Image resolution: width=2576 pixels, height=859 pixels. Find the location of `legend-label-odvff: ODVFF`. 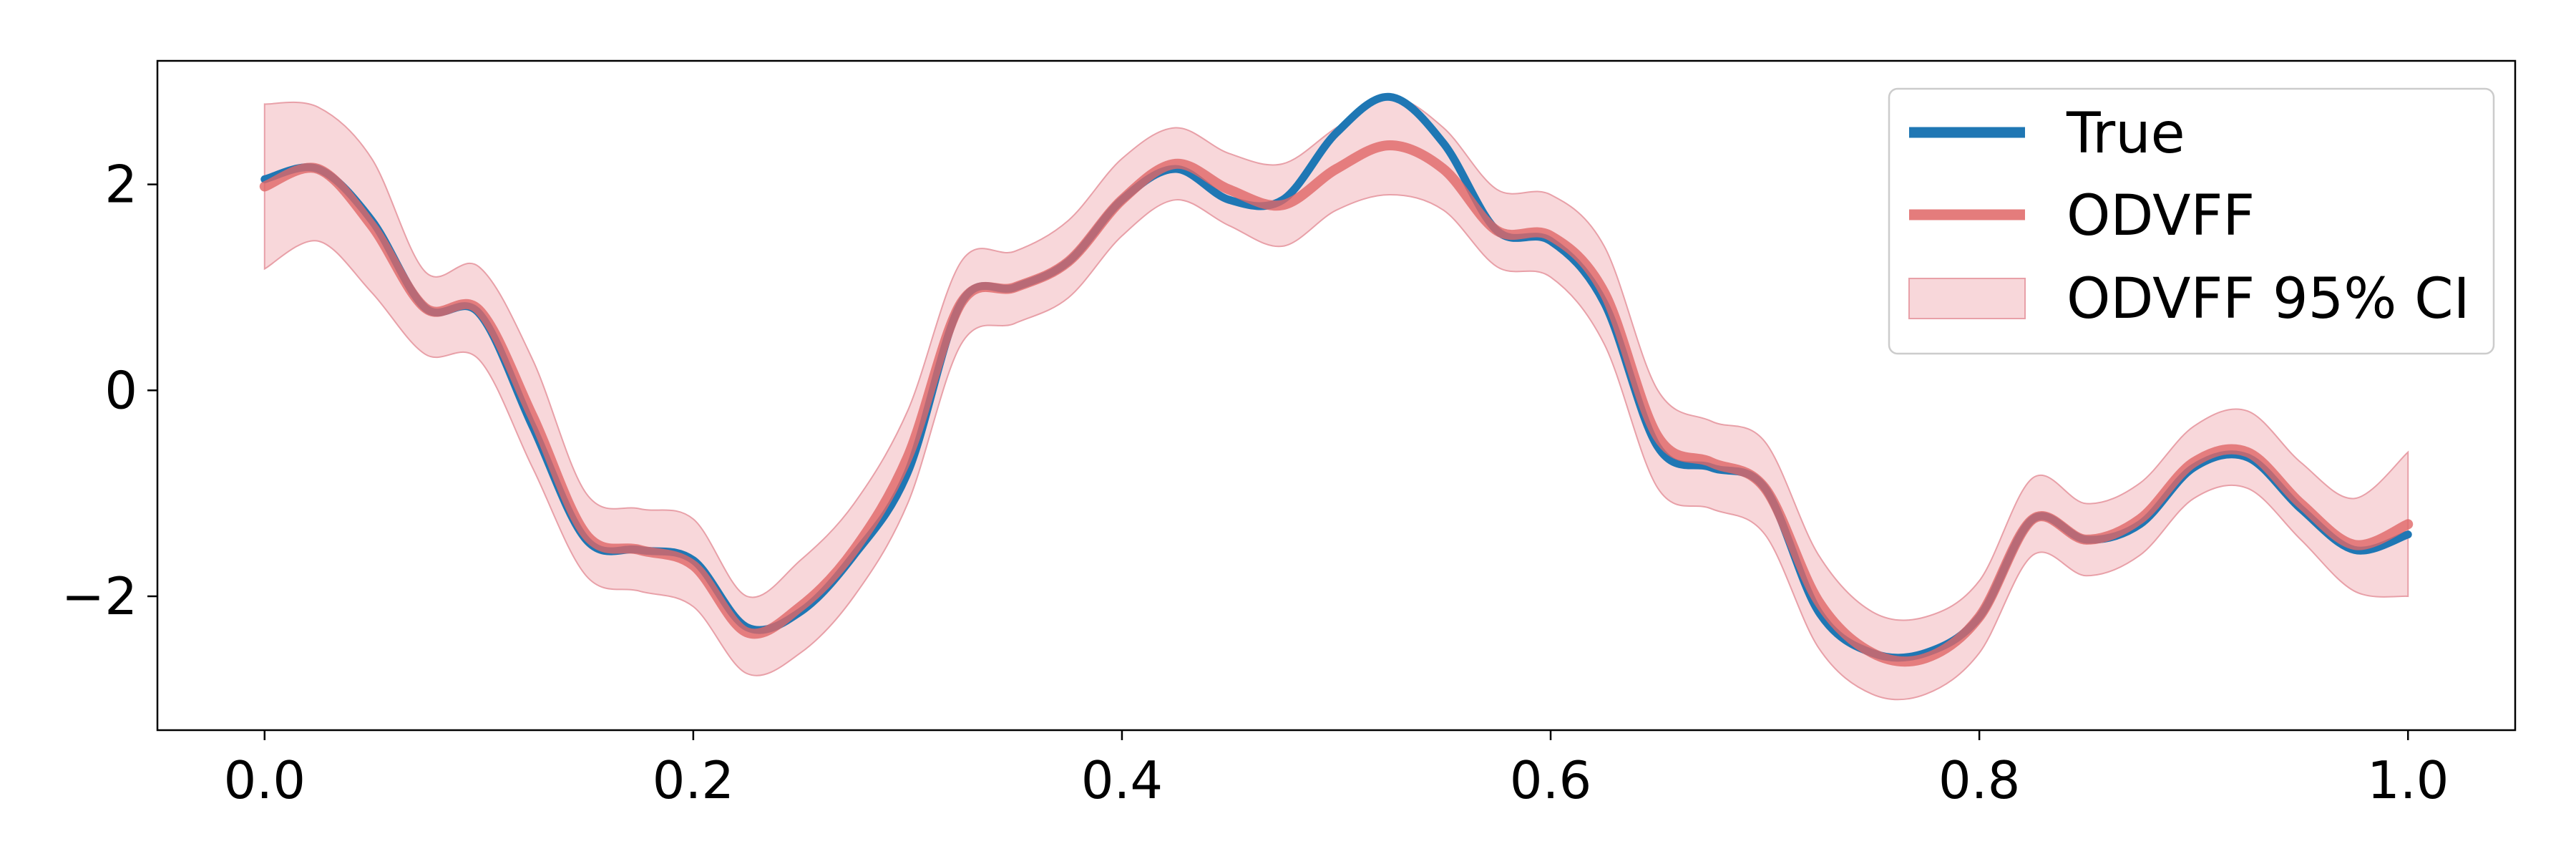

legend-label-odvff: ODVFF is located at coordinates (2161, 216).